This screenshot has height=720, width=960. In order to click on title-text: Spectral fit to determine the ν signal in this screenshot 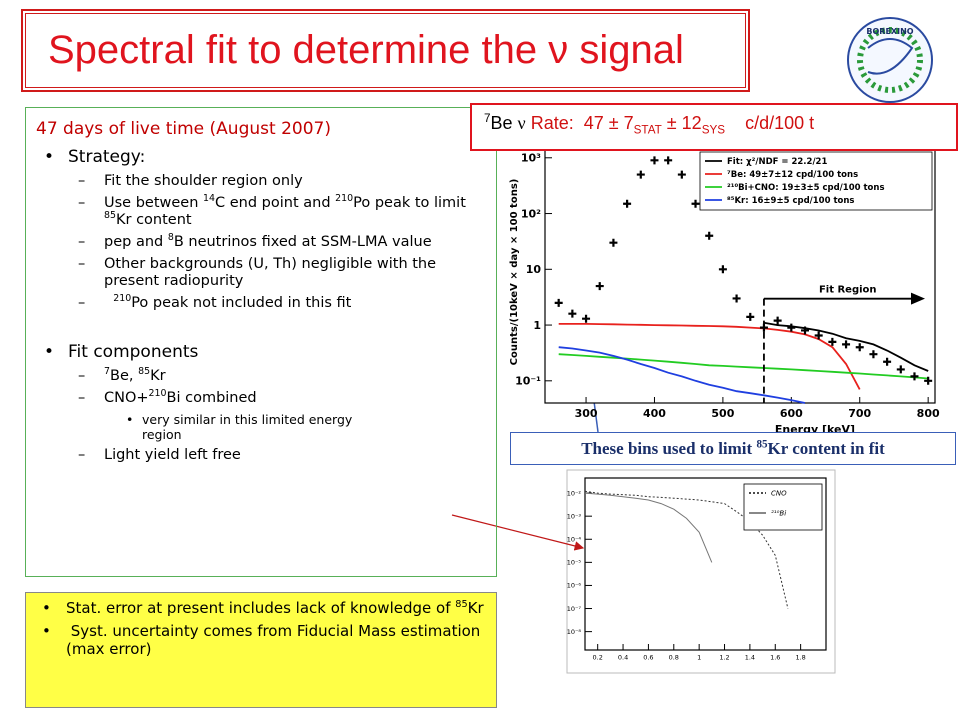, I will do `click(366, 50)`.